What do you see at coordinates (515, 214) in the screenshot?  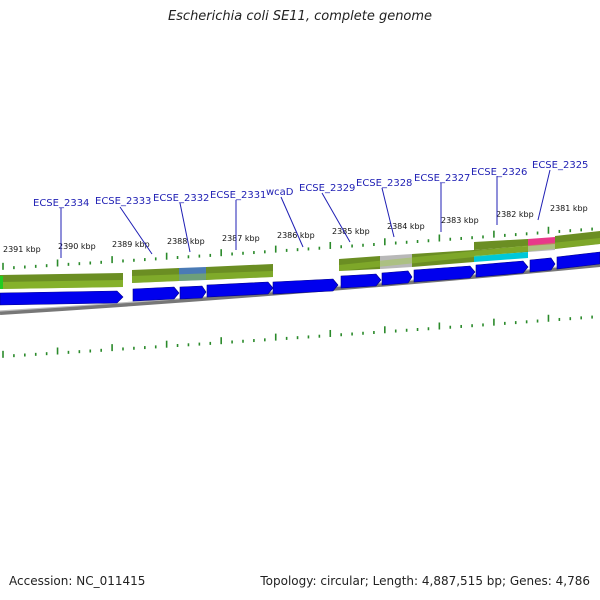 I see `kbp-label: 2382 kbp` at bounding box center [515, 214].